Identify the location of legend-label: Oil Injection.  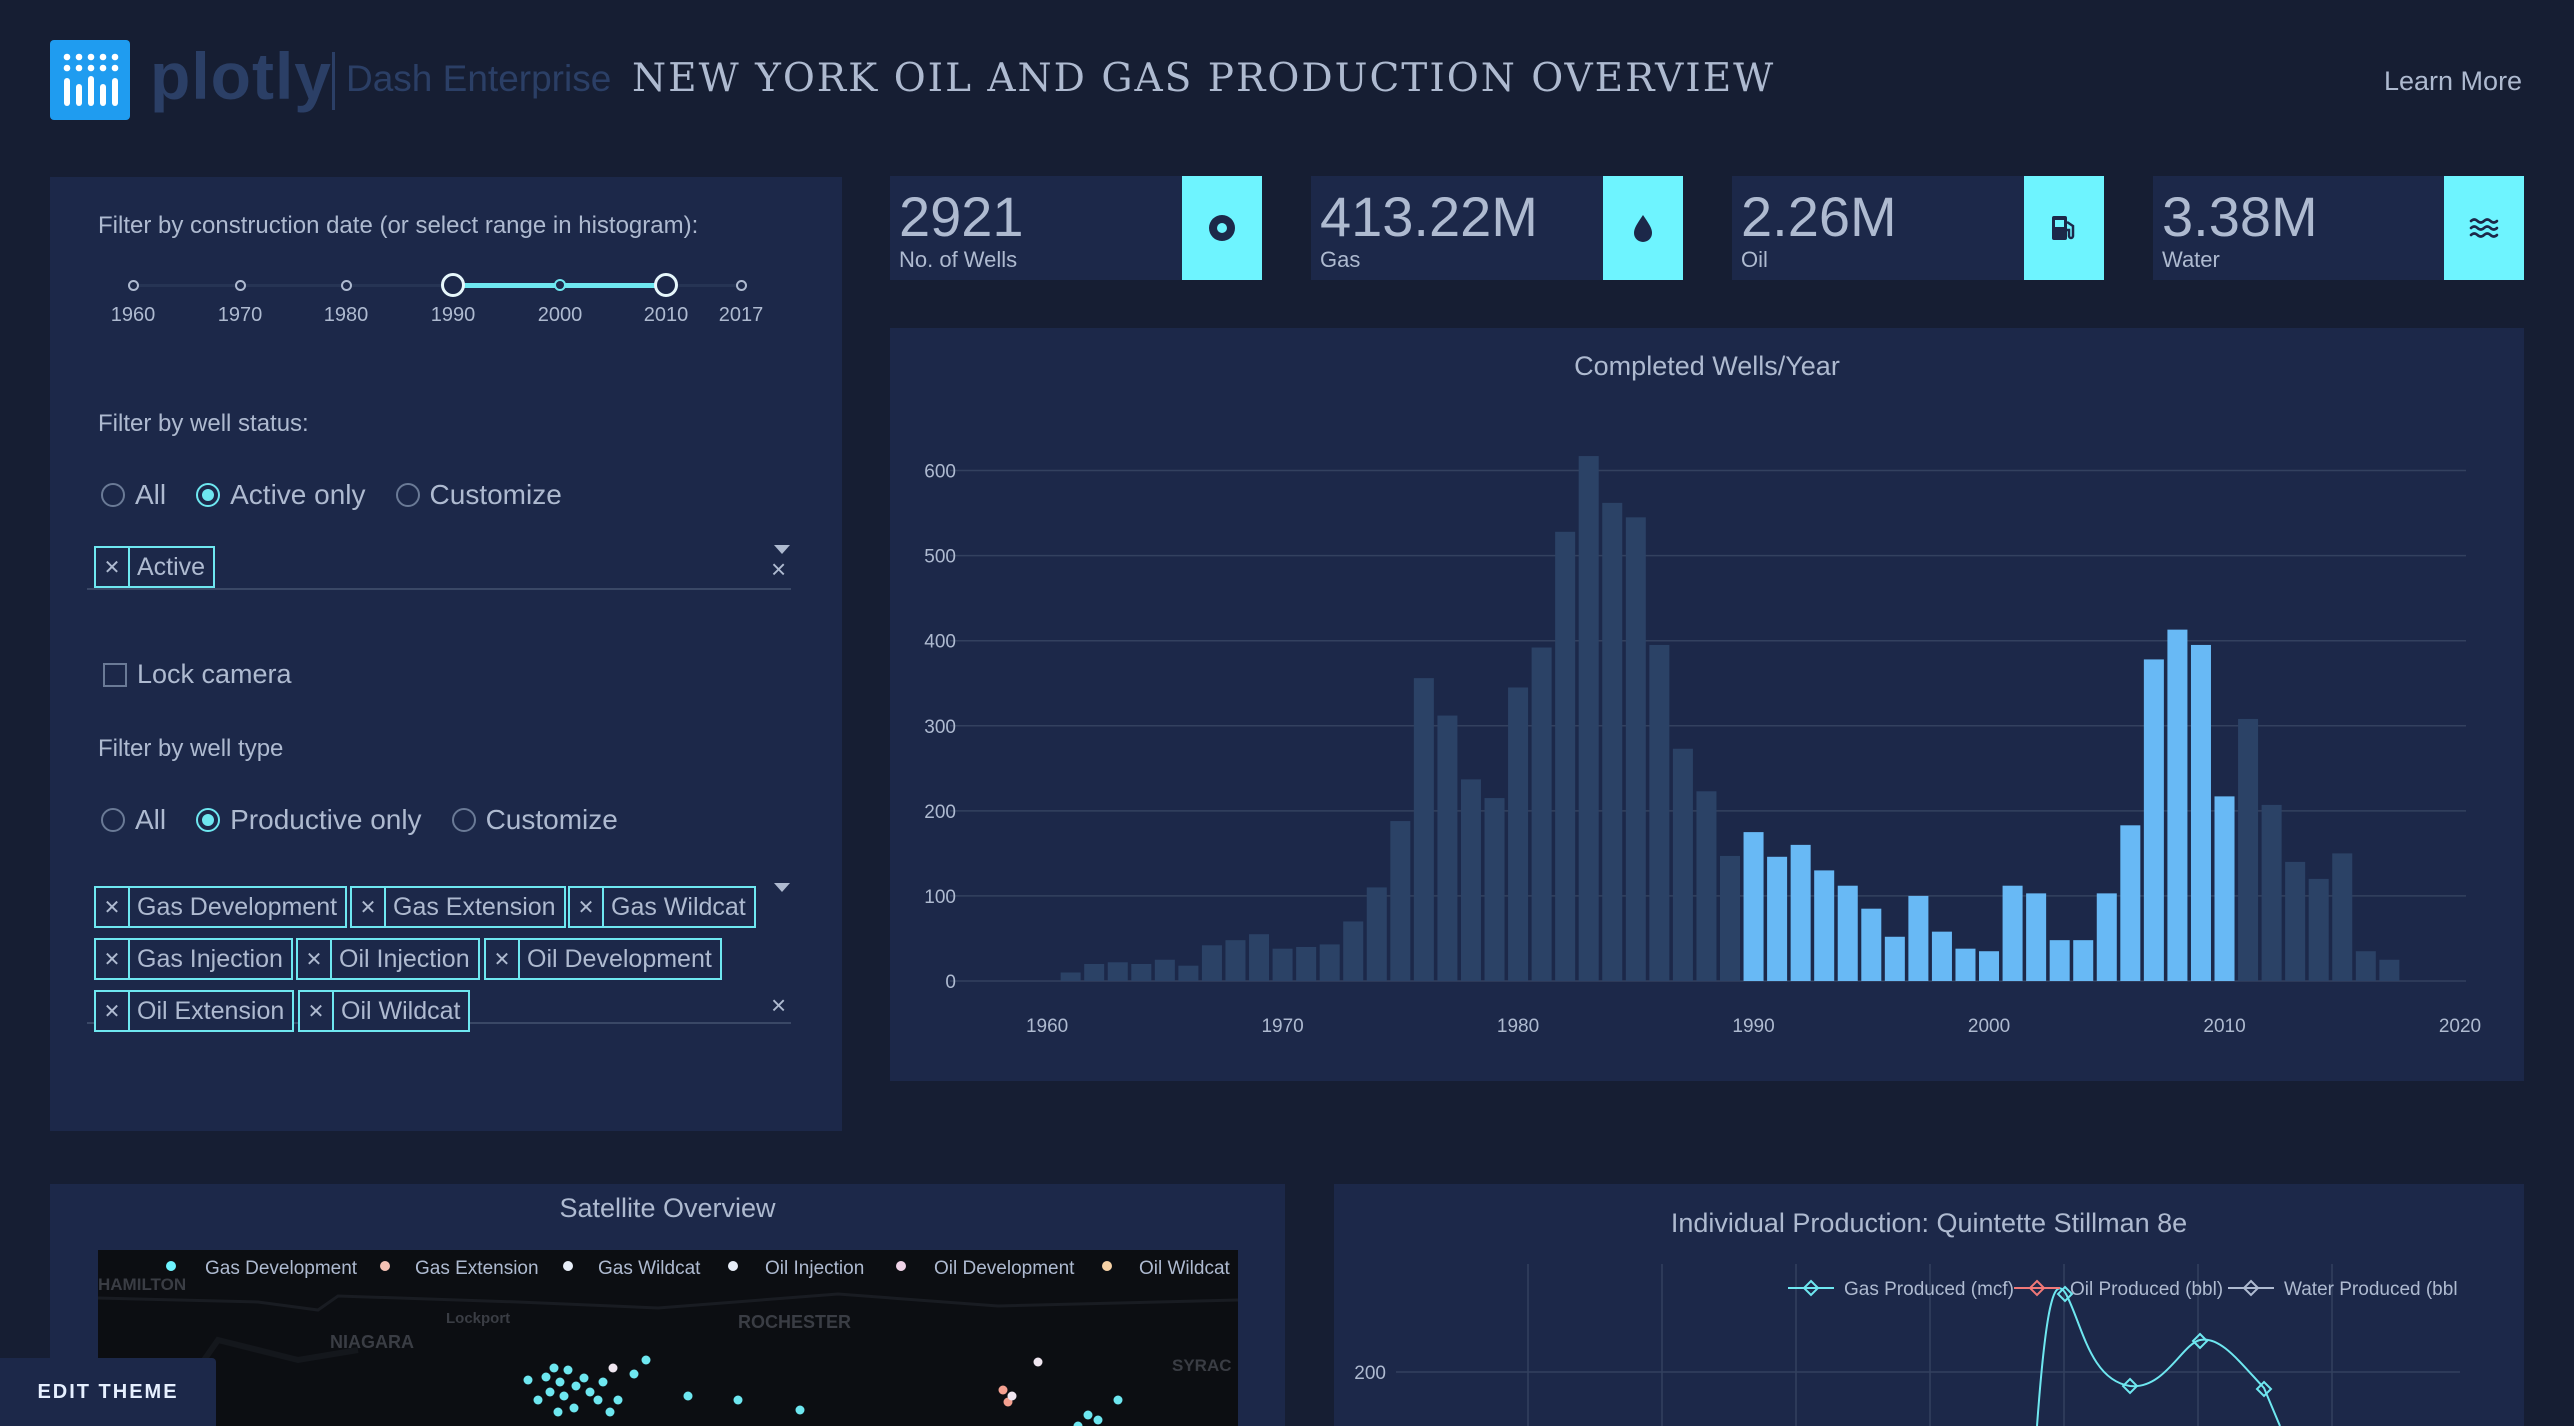
(815, 1268).